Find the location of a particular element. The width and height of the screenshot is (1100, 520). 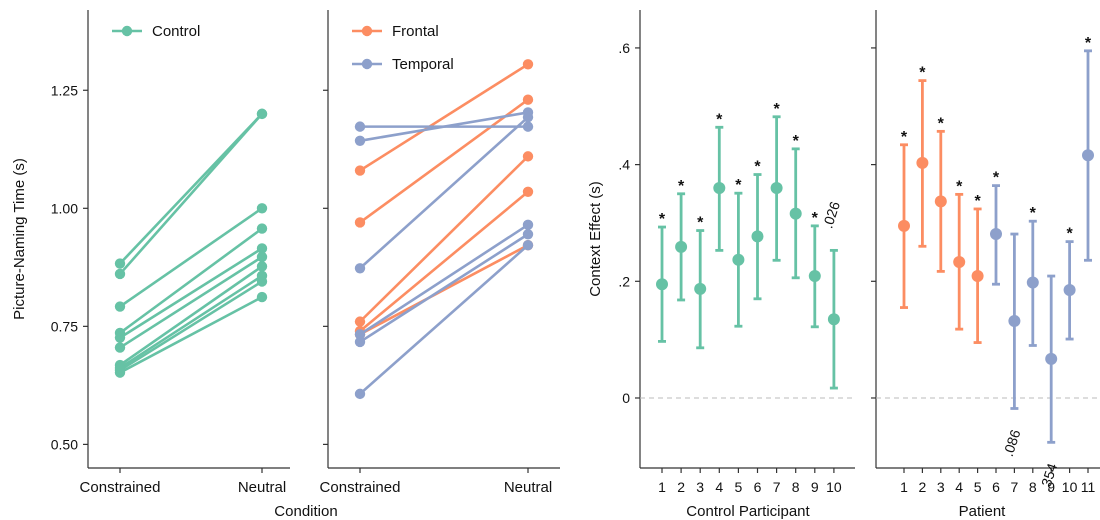

x-axis-label: Control Participant is located at coordinates (748, 511).